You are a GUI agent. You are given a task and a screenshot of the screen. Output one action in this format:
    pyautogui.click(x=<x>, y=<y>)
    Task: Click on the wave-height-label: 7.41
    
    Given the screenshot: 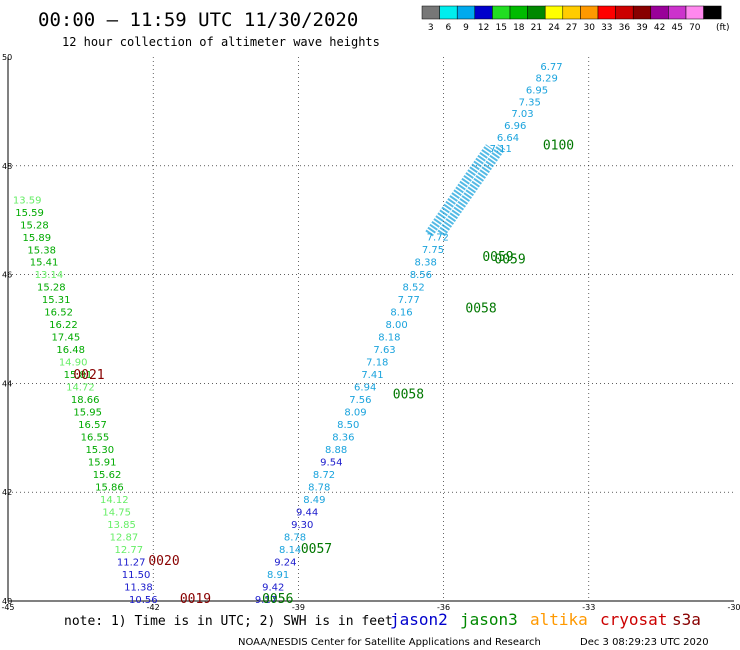 What is the action you would take?
    pyautogui.click(x=372, y=375)
    